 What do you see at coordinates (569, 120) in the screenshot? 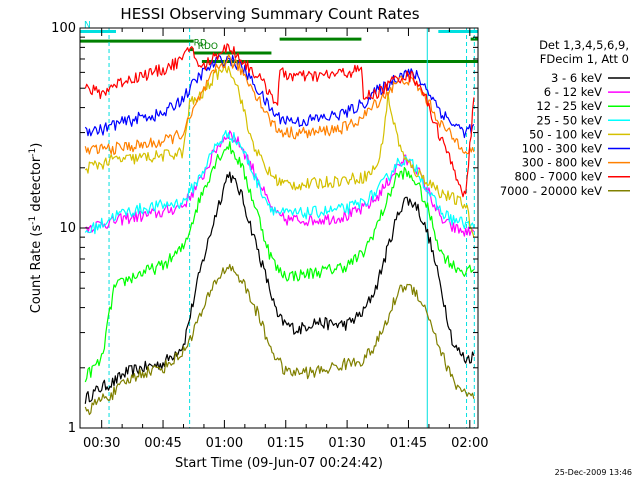
I see `legend-label-3: 25 - 50 keV` at bounding box center [569, 120].